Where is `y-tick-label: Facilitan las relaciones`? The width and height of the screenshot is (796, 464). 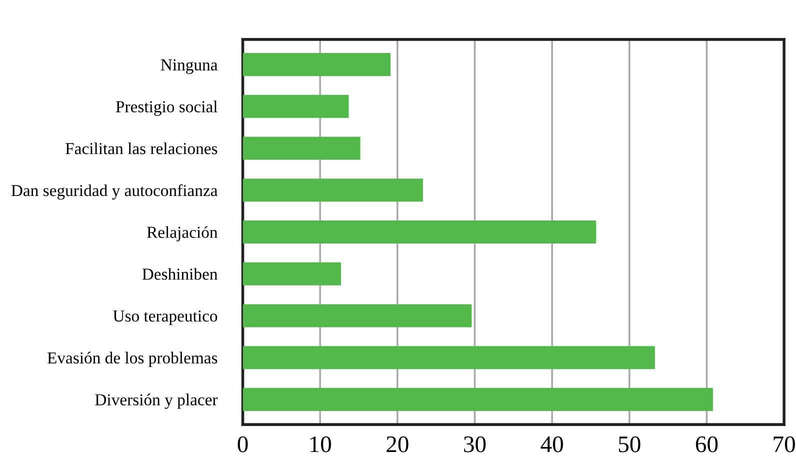
y-tick-label: Facilitan las relaciones is located at coordinates (142, 148).